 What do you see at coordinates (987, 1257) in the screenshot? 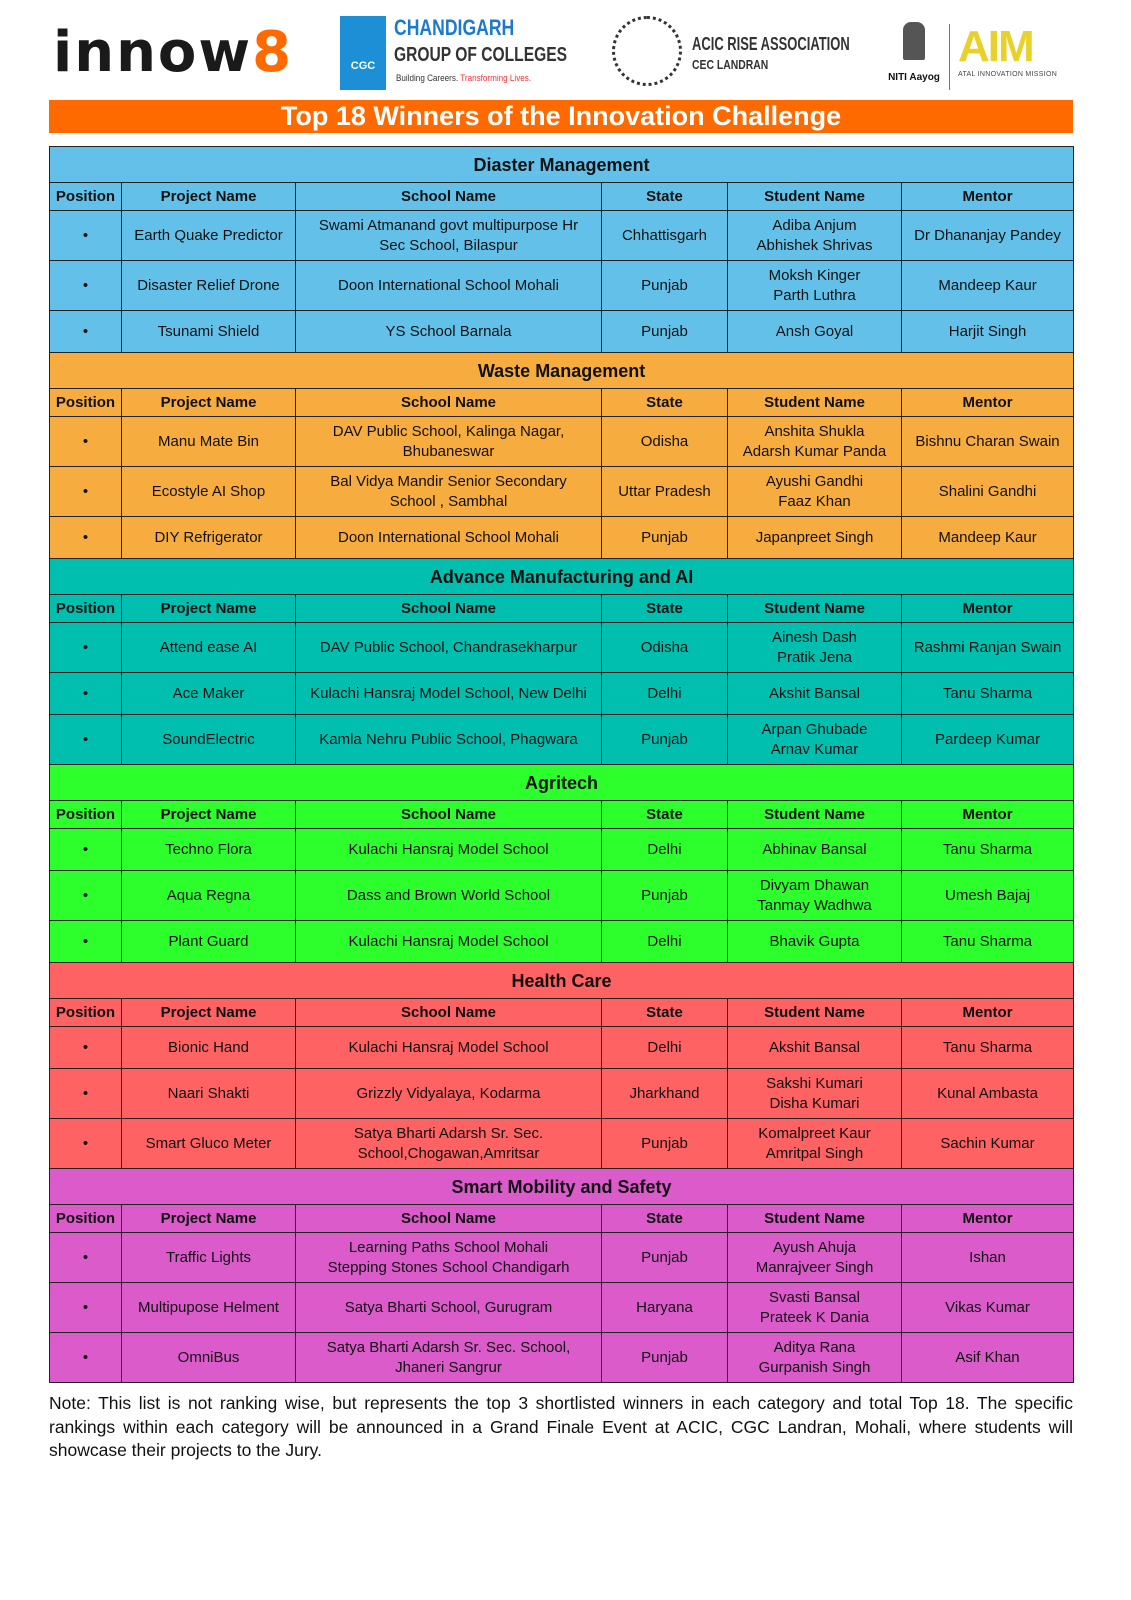
I see `cell-mentor: Ishan` at bounding box center [987, 1257].